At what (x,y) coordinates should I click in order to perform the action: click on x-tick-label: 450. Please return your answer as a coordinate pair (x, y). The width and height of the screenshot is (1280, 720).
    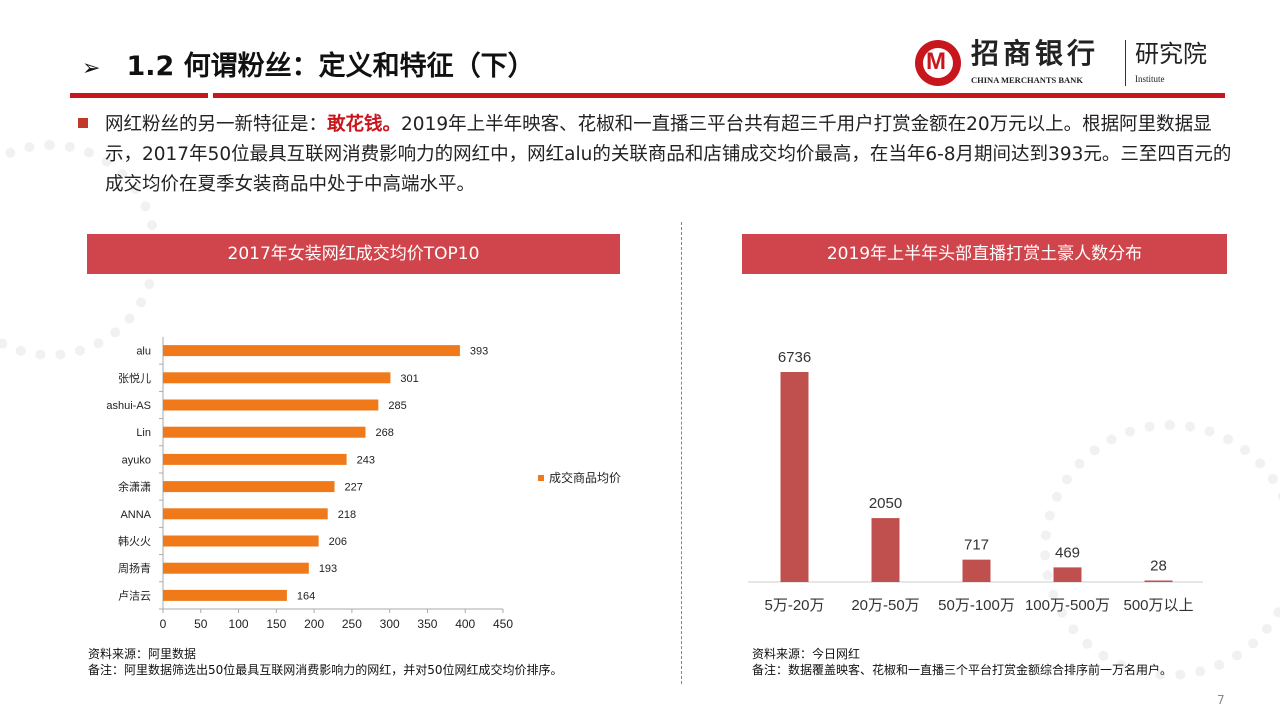
    Looking at the image, I should click on (503, 624).